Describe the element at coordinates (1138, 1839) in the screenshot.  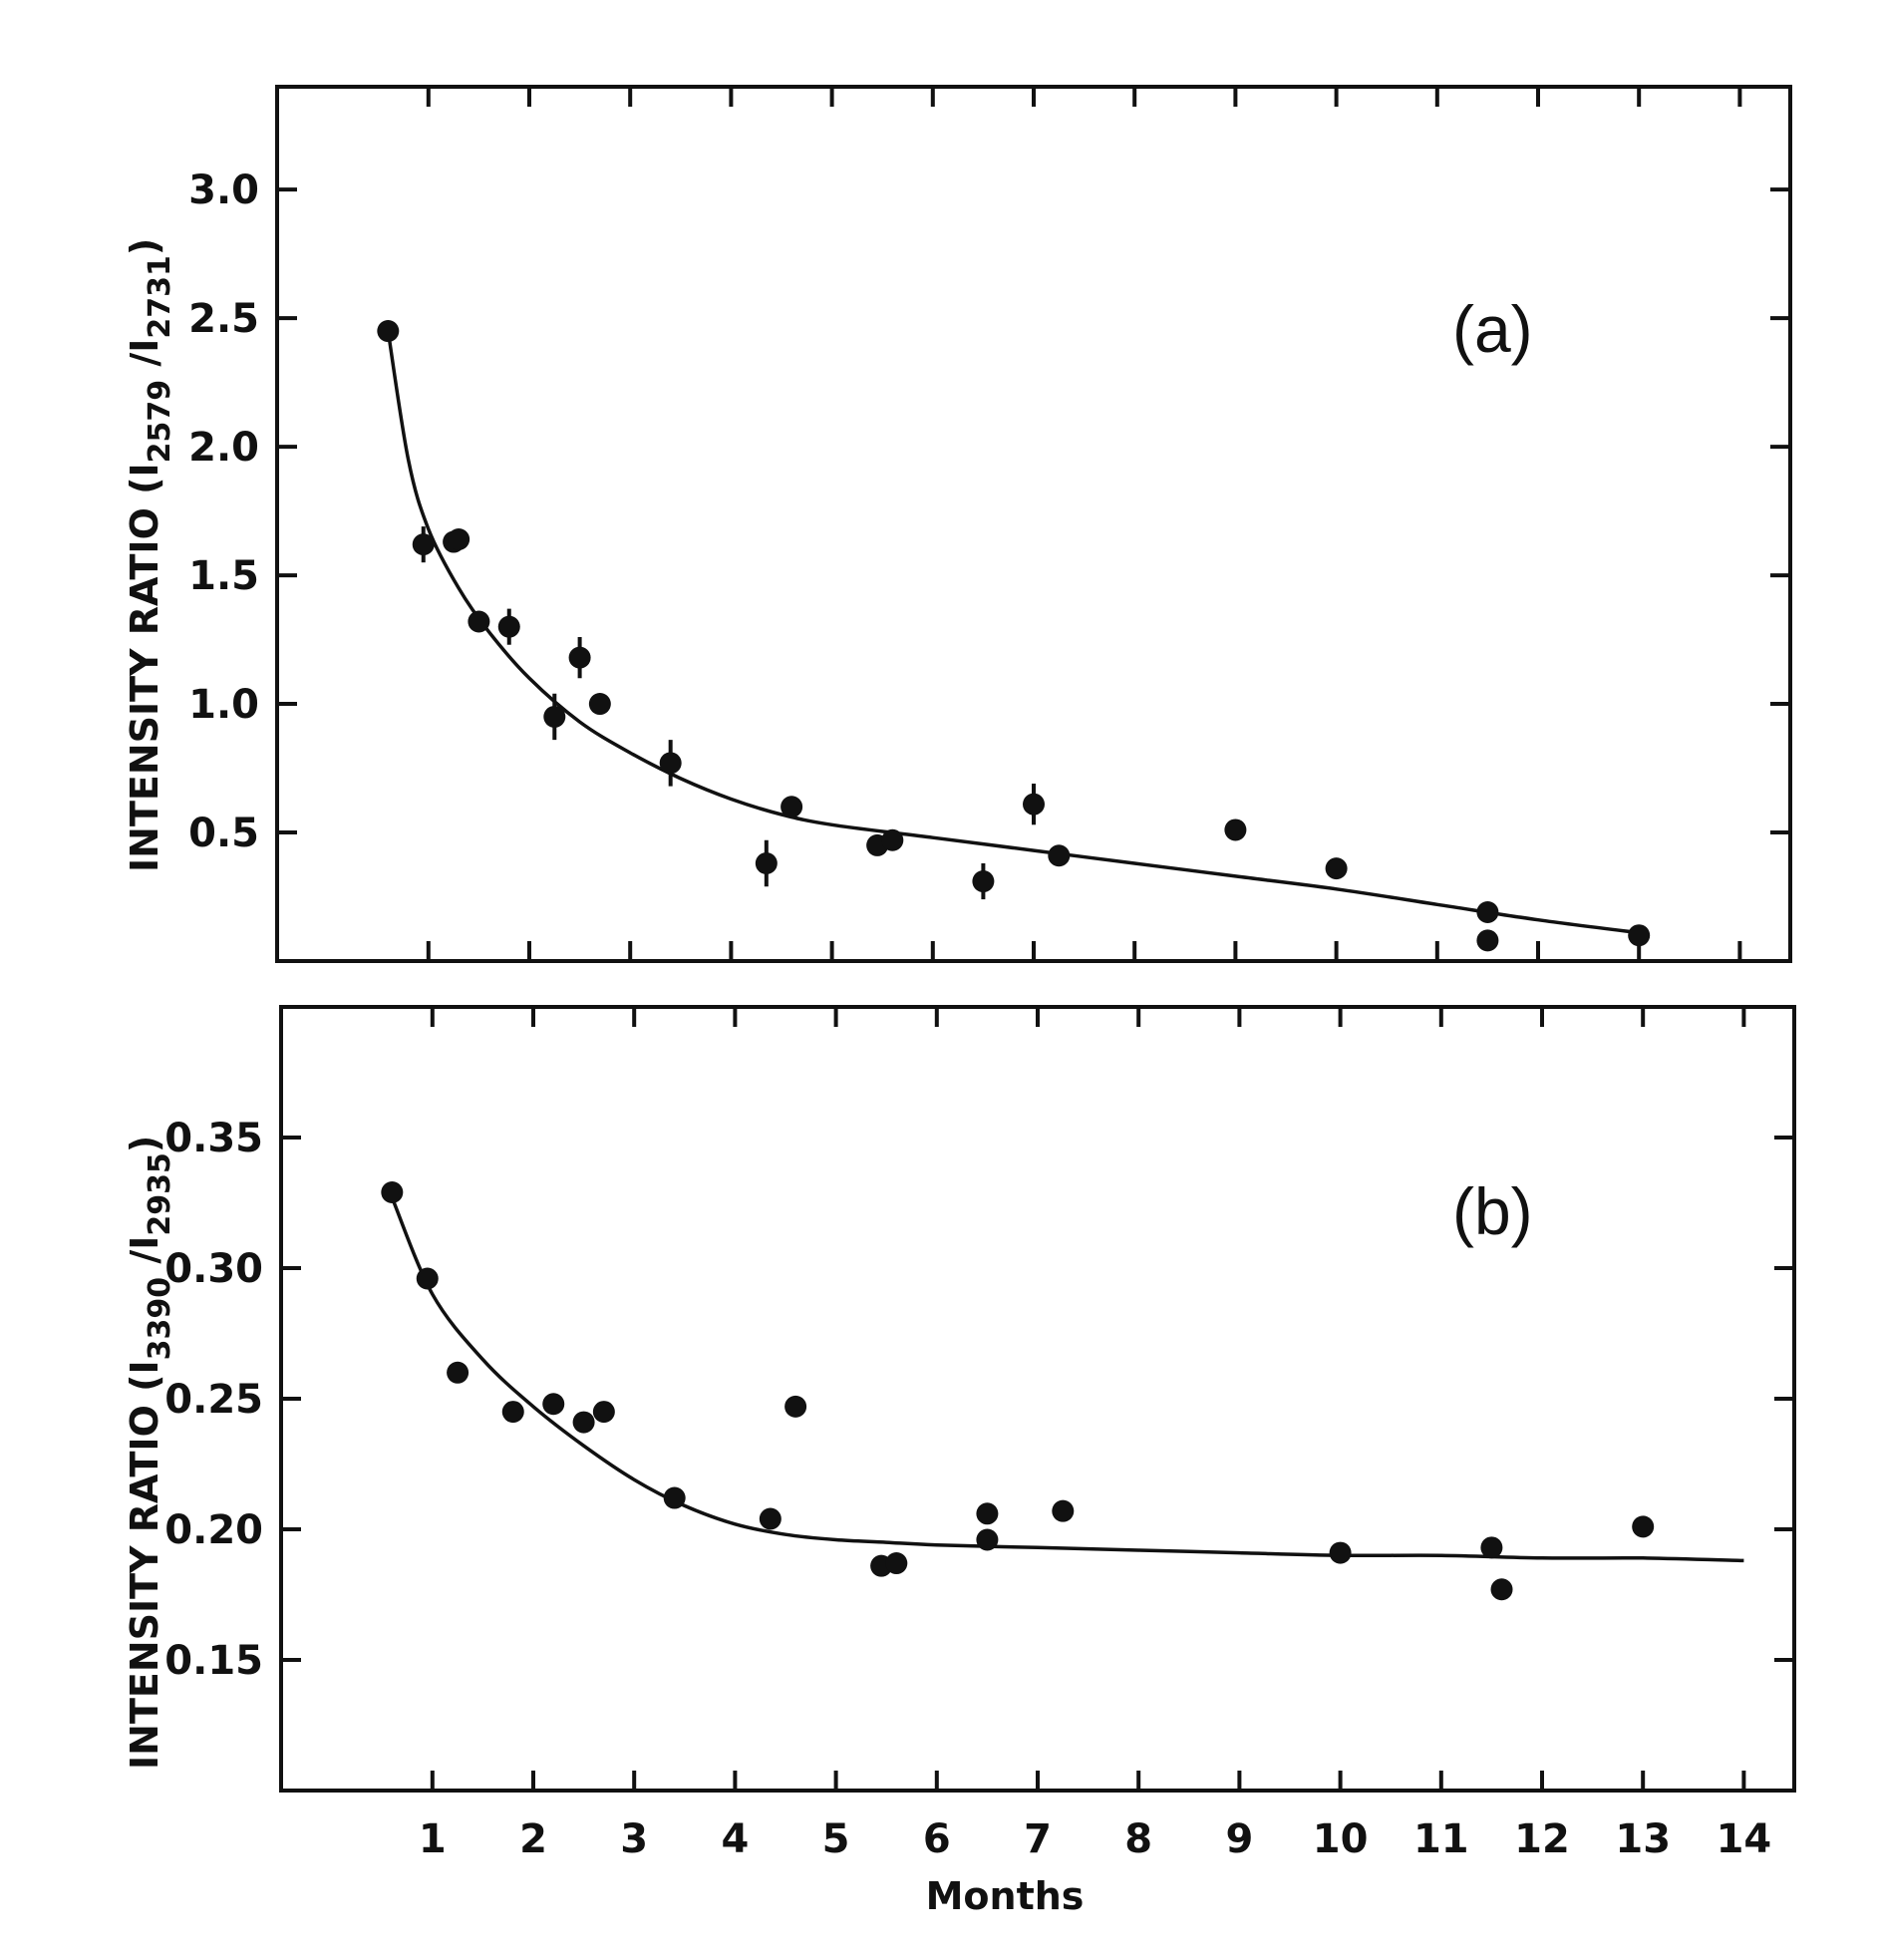
I see `x-tick-label: 8` at that location.